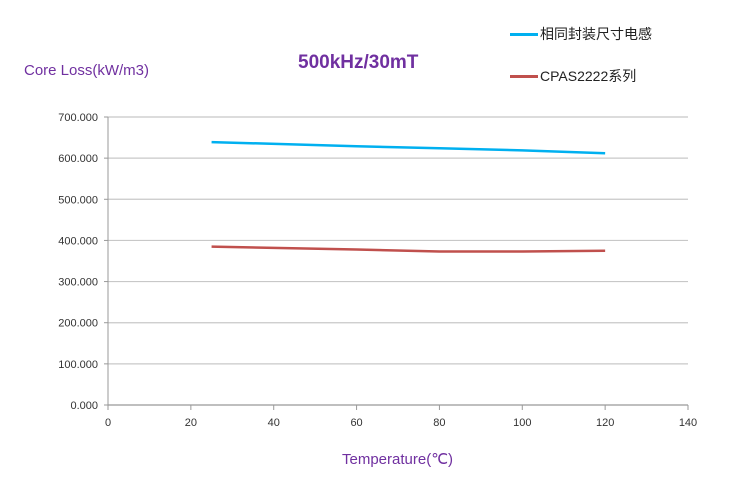 This screenshot has width=750, height=484. What do you see at coordinates (596, 34) in the screenshot?
I see `legend-label: 相同封装尺寸电感` at bounding box center [596, 34].